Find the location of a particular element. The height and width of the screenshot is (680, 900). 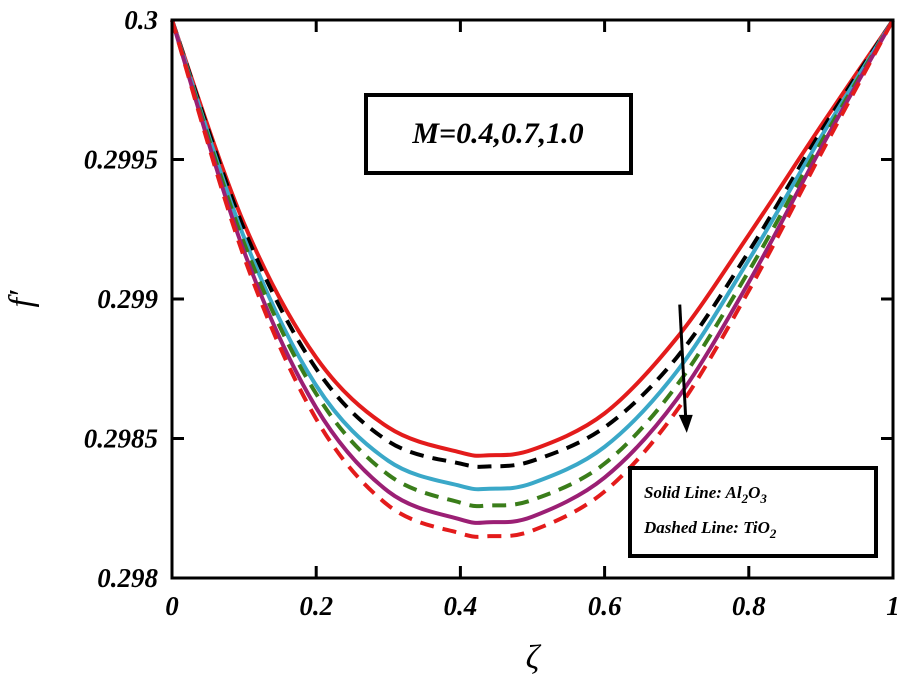

y-tick-label: 0.3 is located at coordinates (141, 20).